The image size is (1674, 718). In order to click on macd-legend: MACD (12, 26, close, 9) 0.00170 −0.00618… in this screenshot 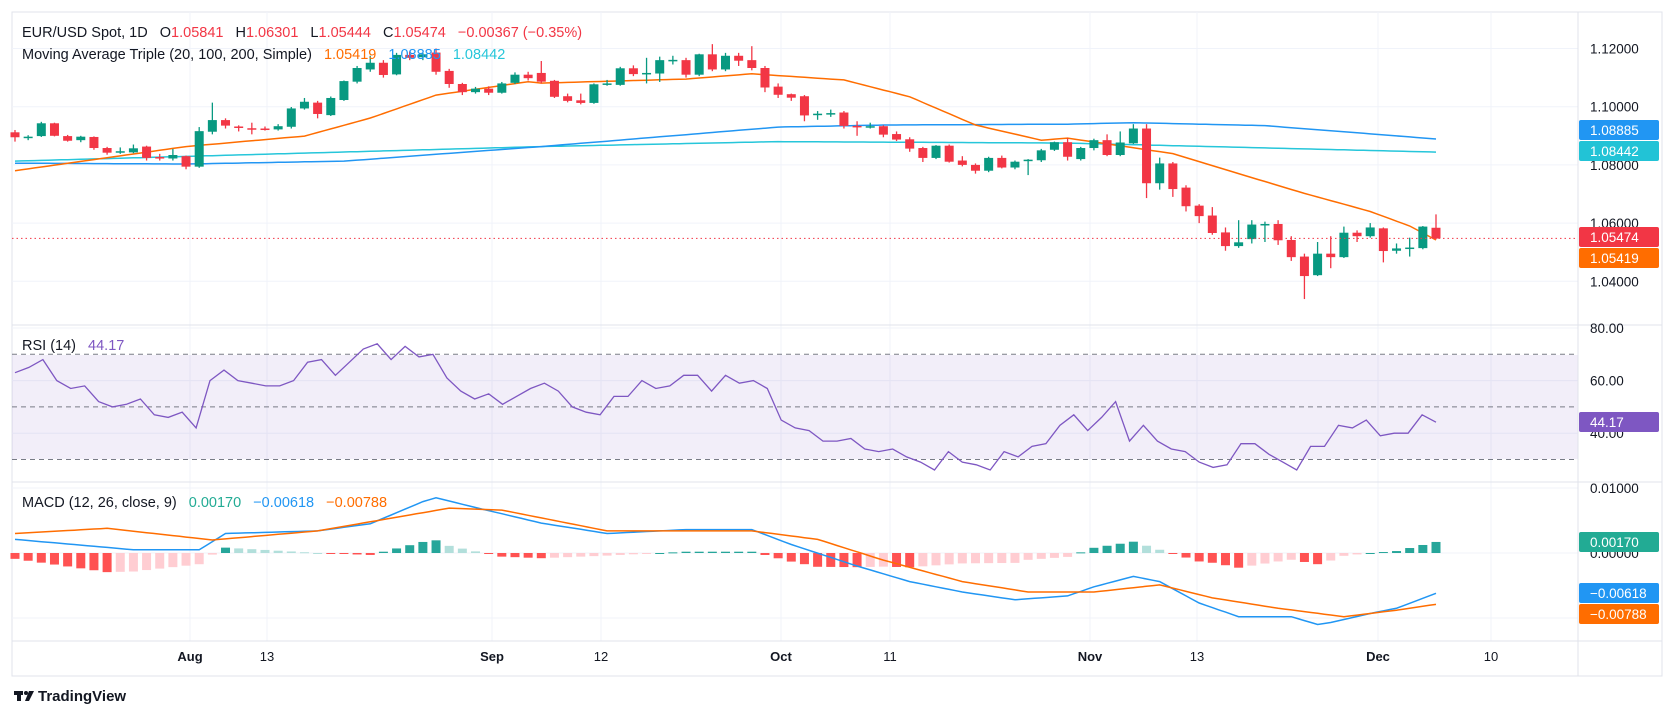, I will do `click(204, 503)`.